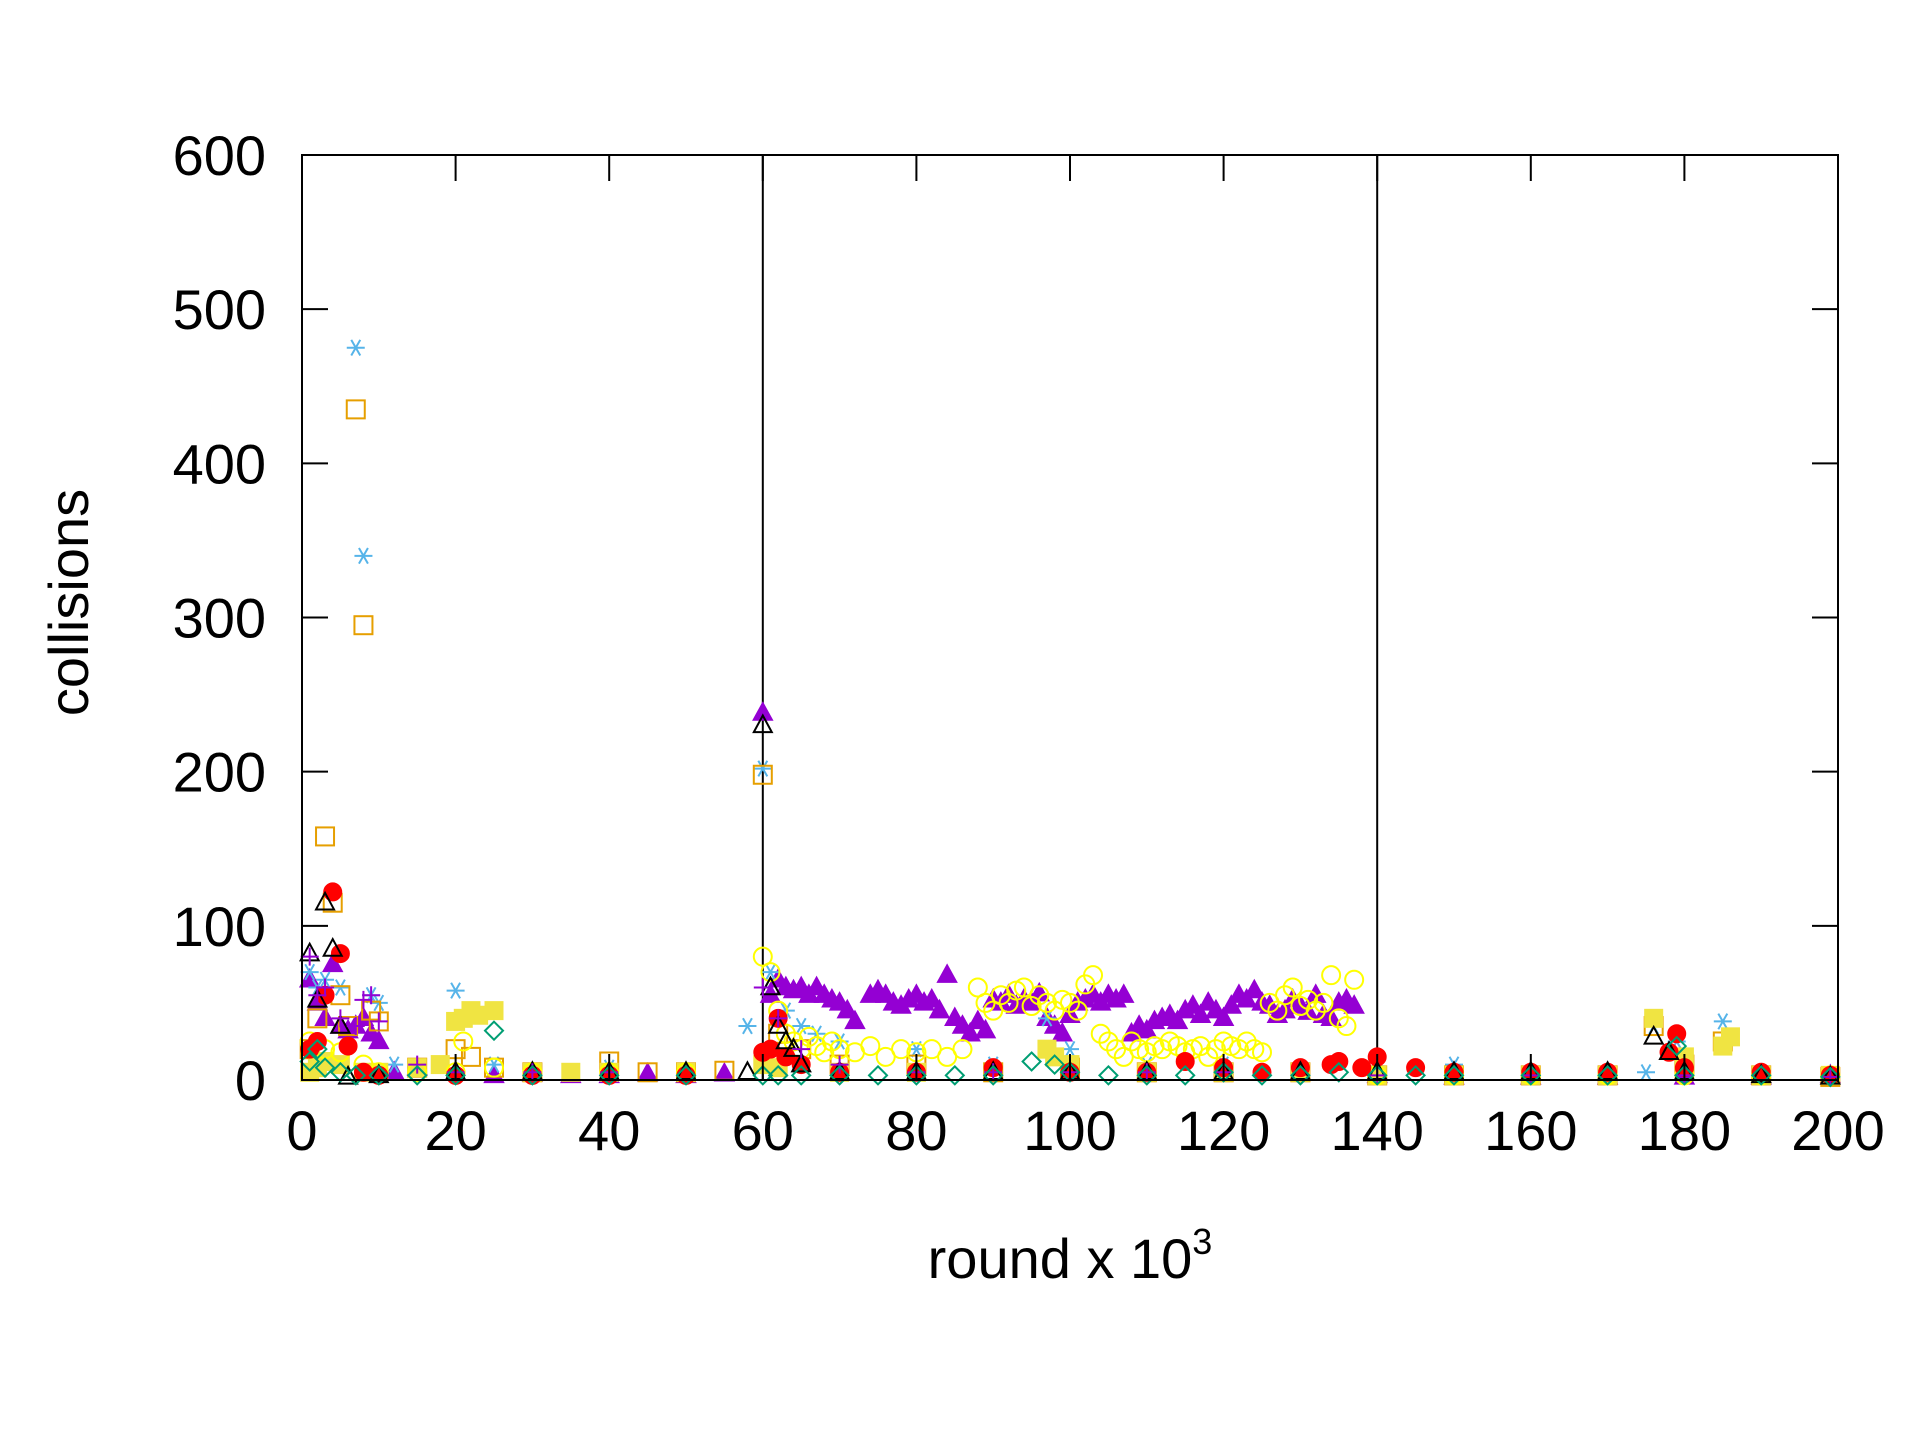  Describe the element at coordinates (1837, 1130) in the screenshot. I see `x-tick-label-10: 200` at that location.